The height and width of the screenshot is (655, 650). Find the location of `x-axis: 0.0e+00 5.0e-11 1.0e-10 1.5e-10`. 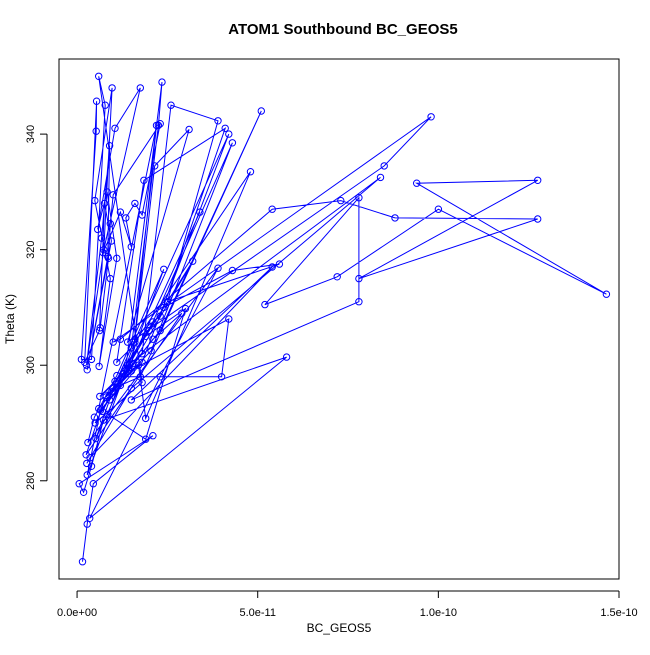

x-axis: 0.0e+00 5.0e-11 1.0e-10 1.5e-10 is located at coordinates (347, 604).